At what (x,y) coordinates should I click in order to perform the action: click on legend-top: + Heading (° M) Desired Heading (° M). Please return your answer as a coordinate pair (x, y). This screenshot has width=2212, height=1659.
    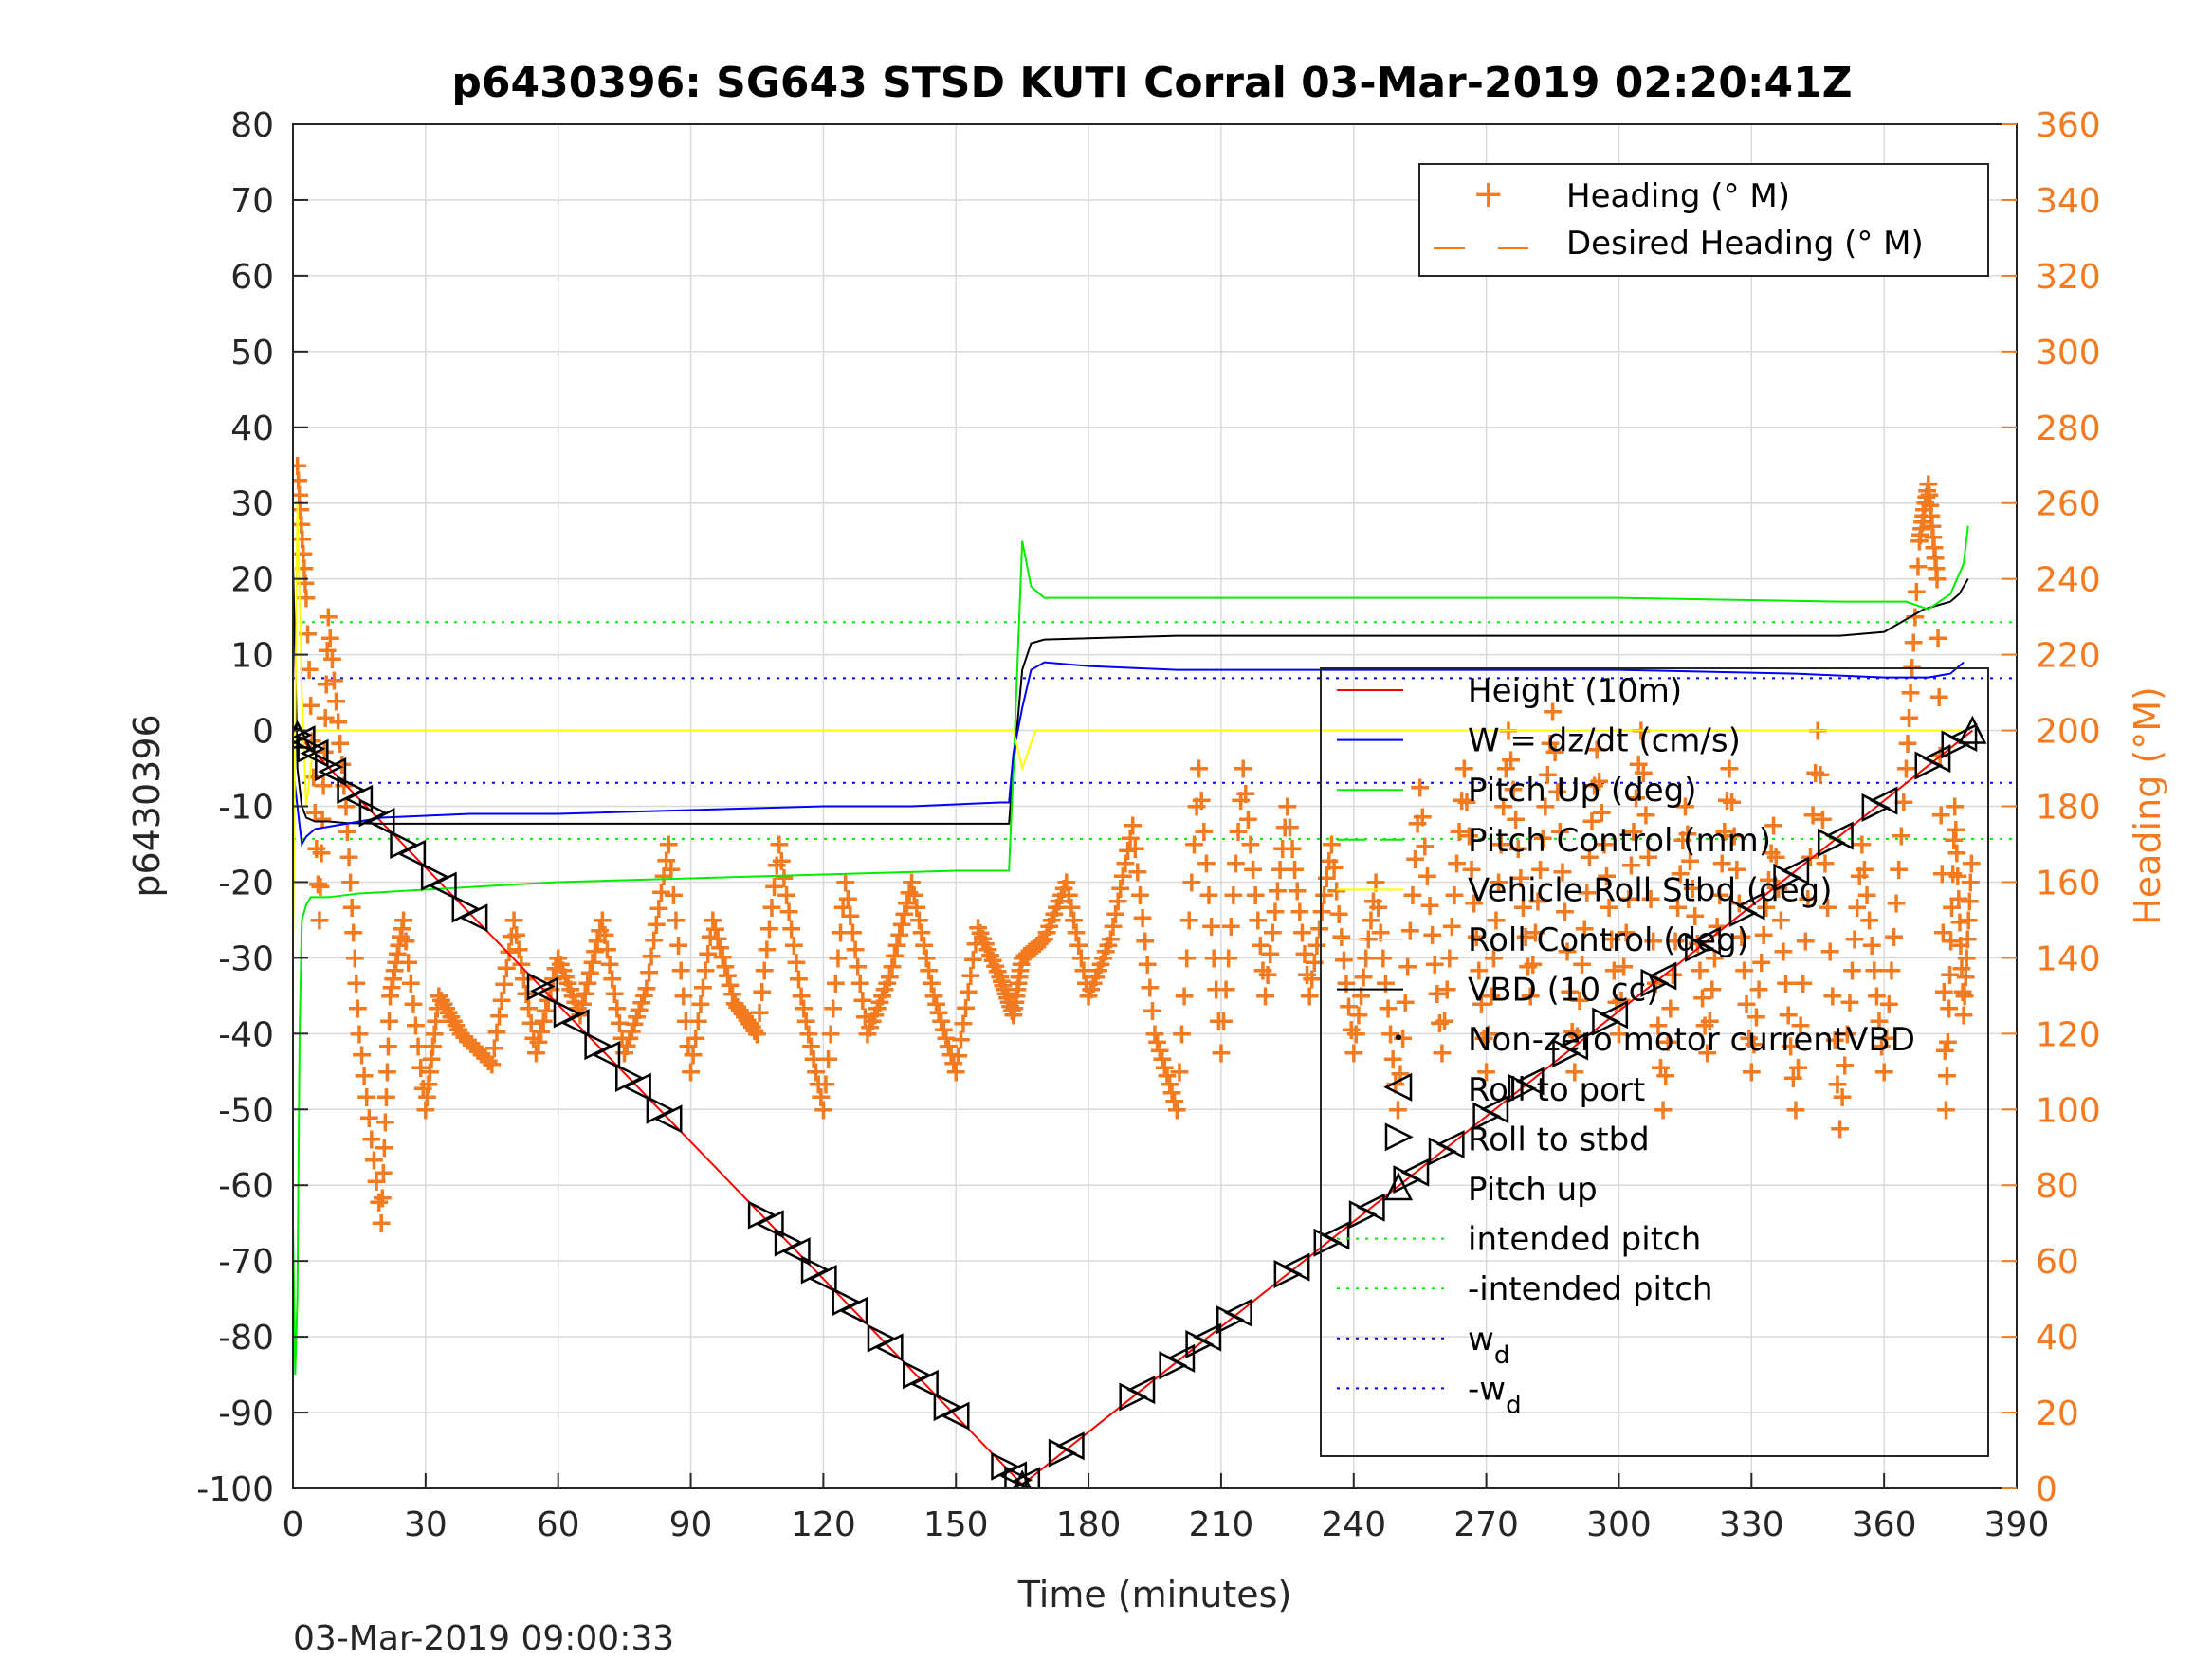
    Looking at the image, I should click on (1703, 220).